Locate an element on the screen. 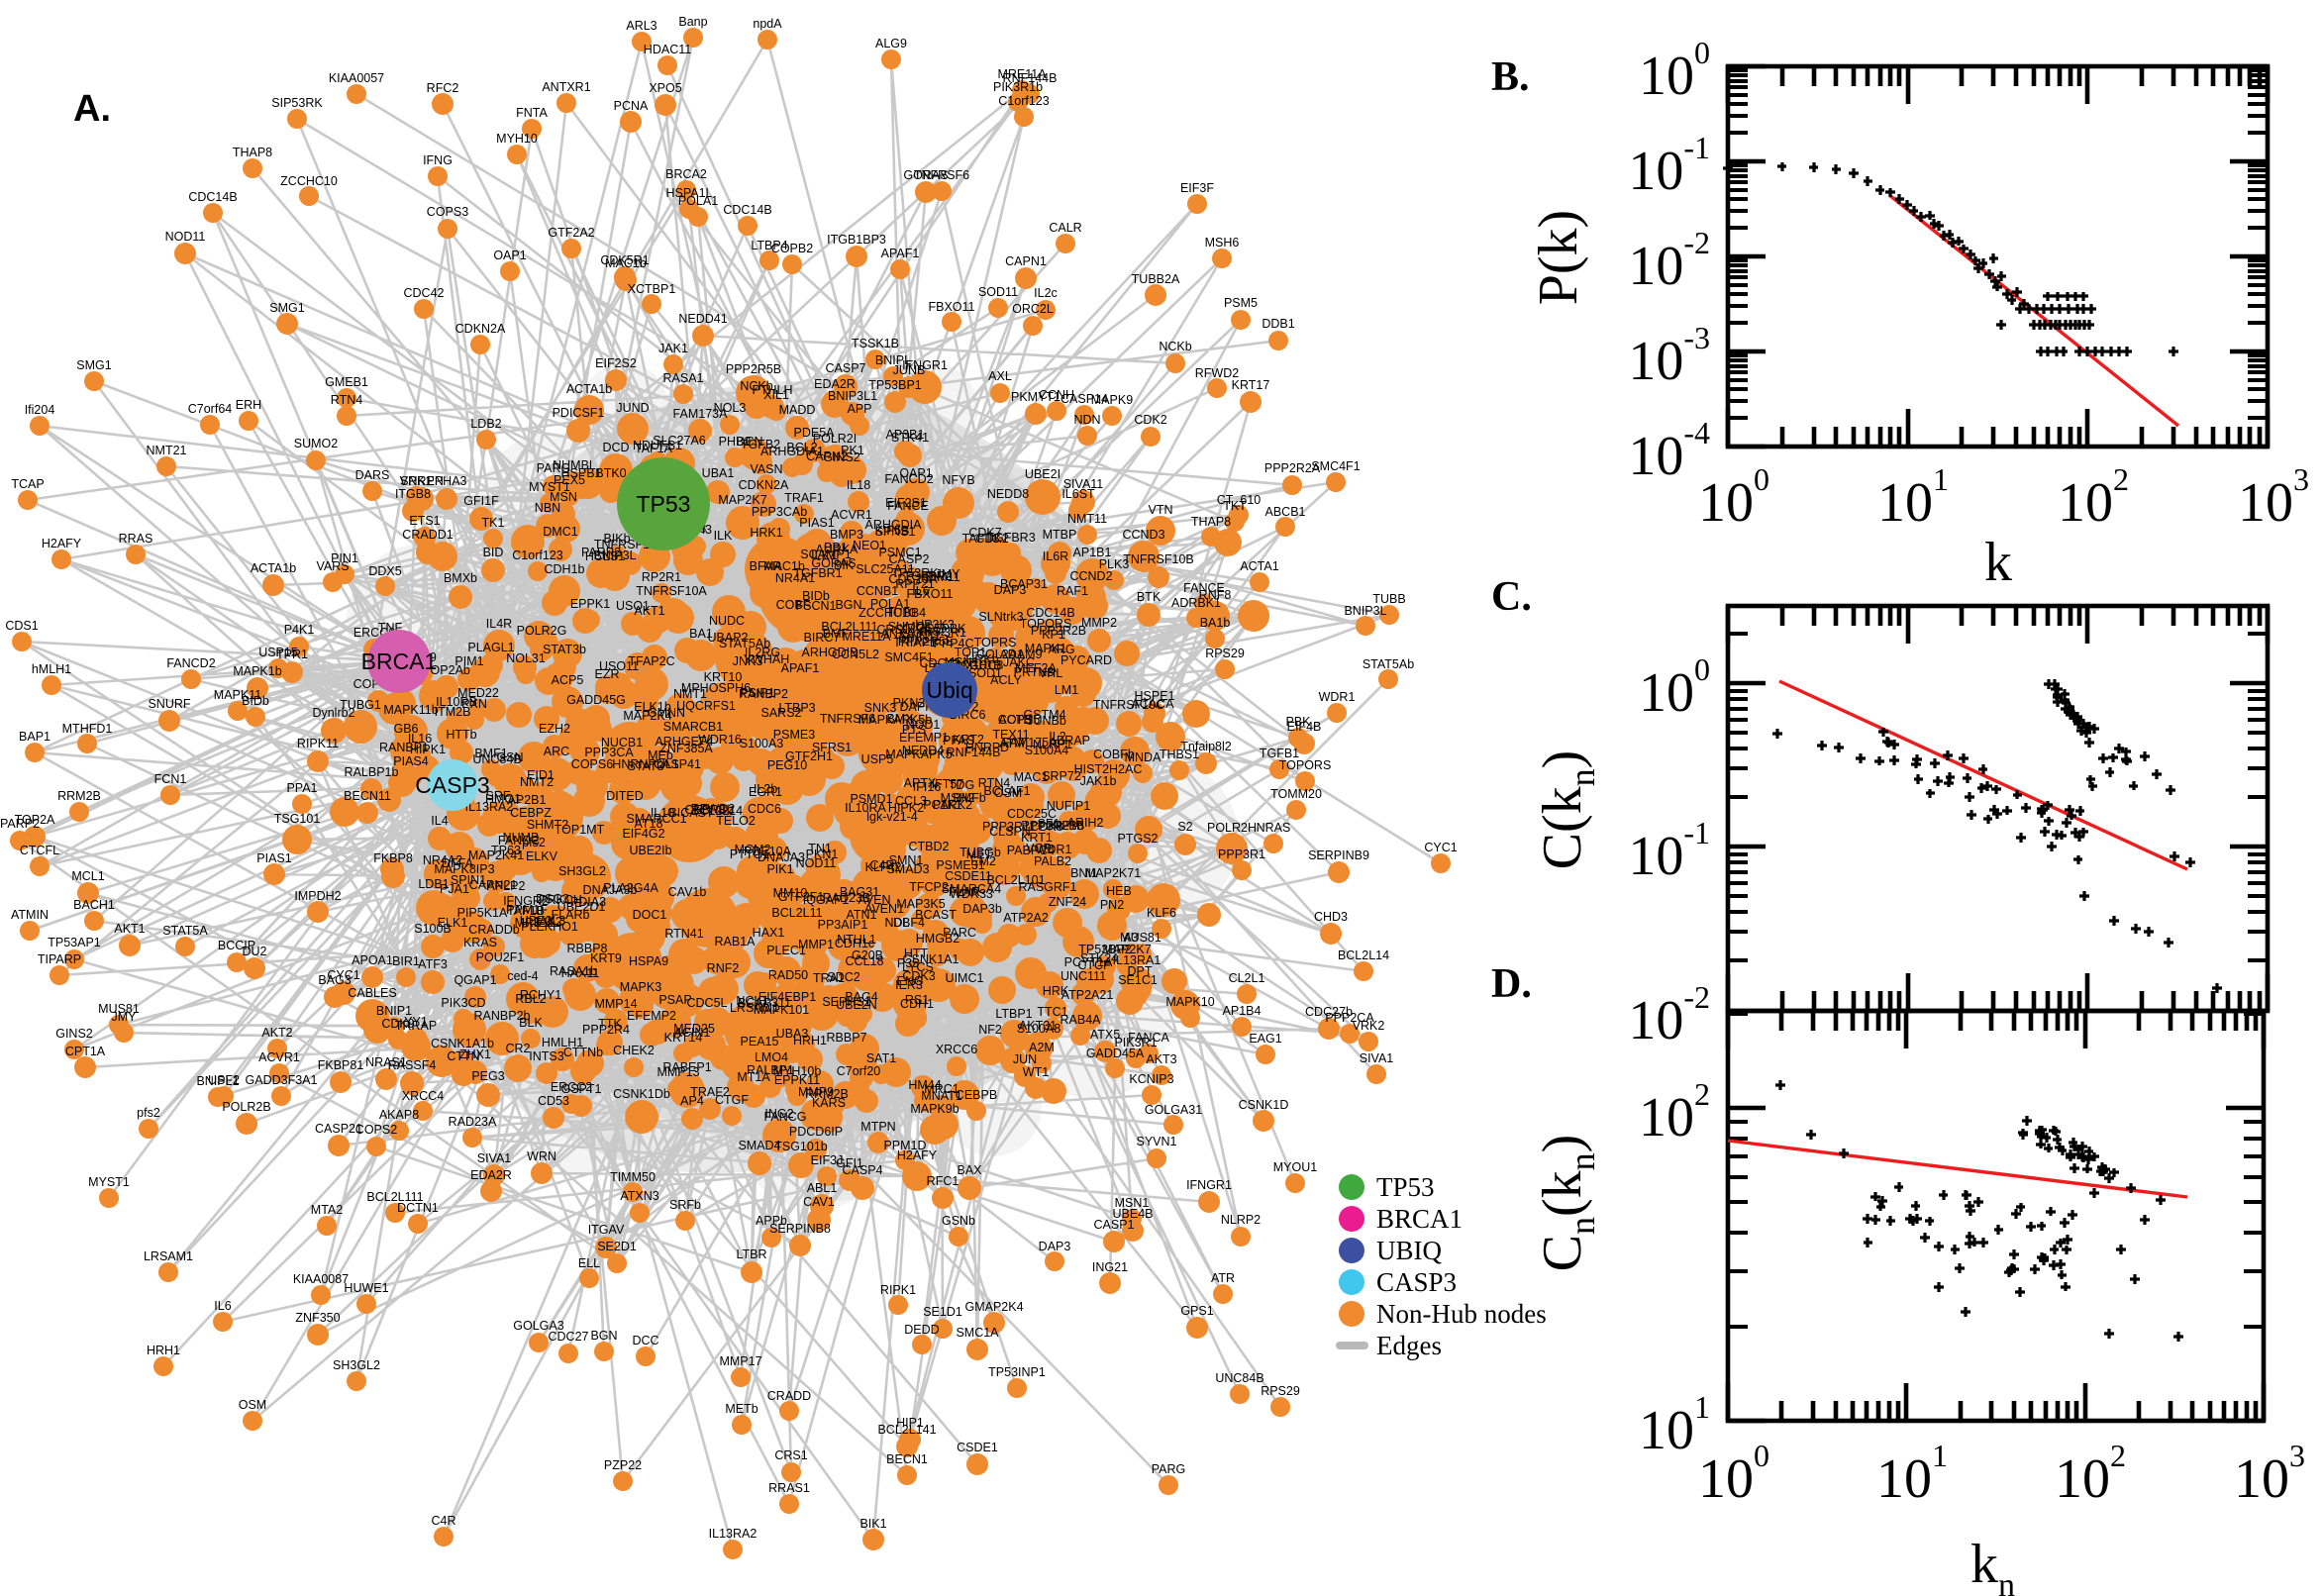  svg-text: C4R is located at coordinates (443, 1521).